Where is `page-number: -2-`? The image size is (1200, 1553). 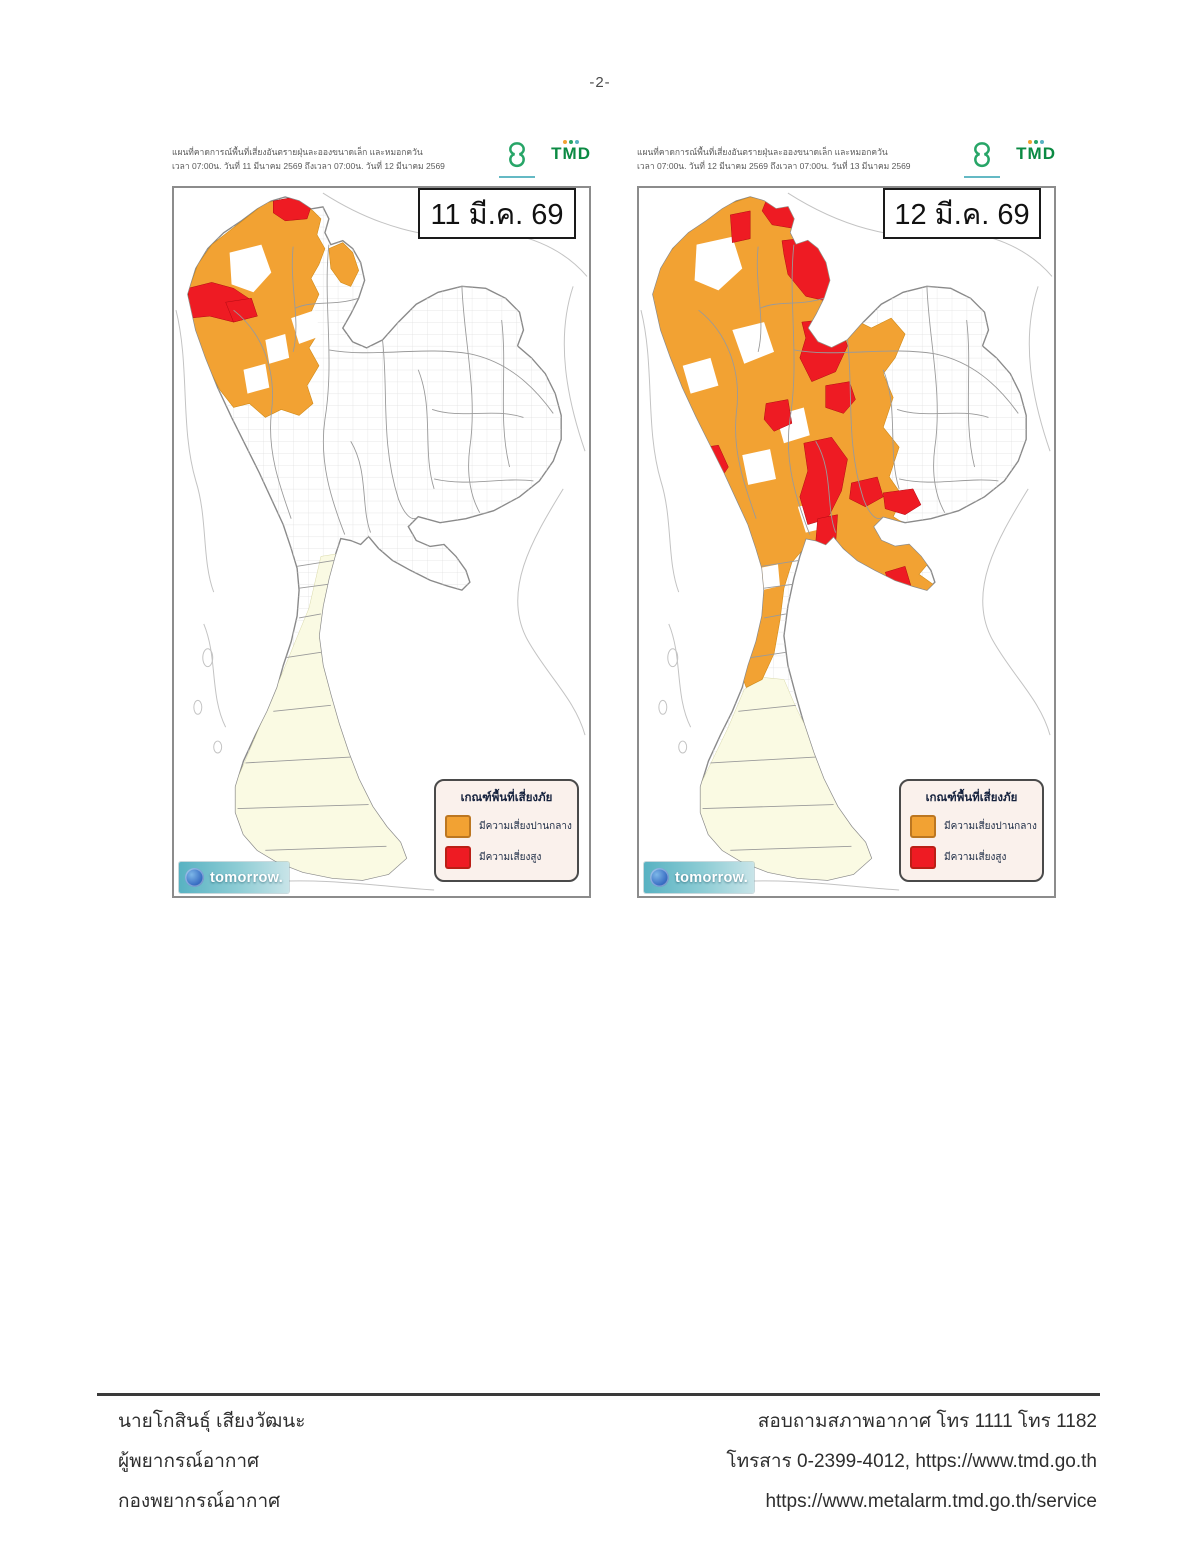
page-number: -2- is located at coordinates (600, 82).